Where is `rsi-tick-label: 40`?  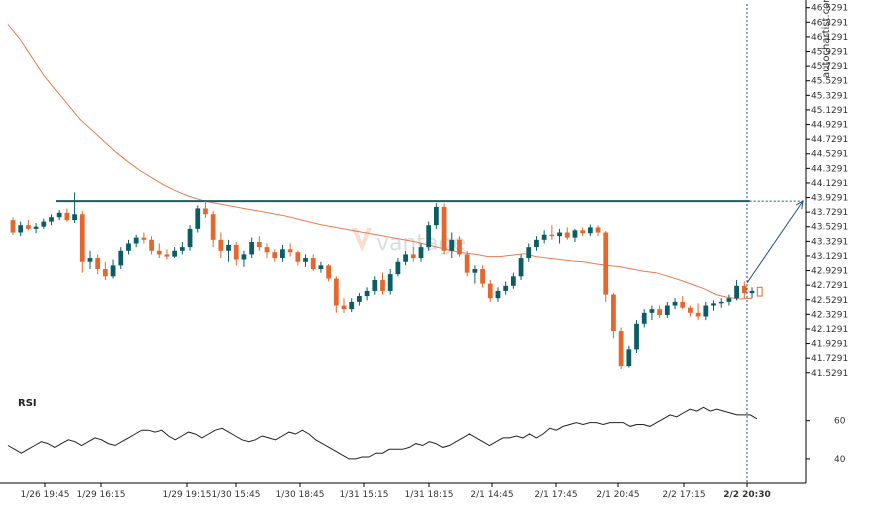 rsi-tick-label: 40 is located at coordinates (840, 460).